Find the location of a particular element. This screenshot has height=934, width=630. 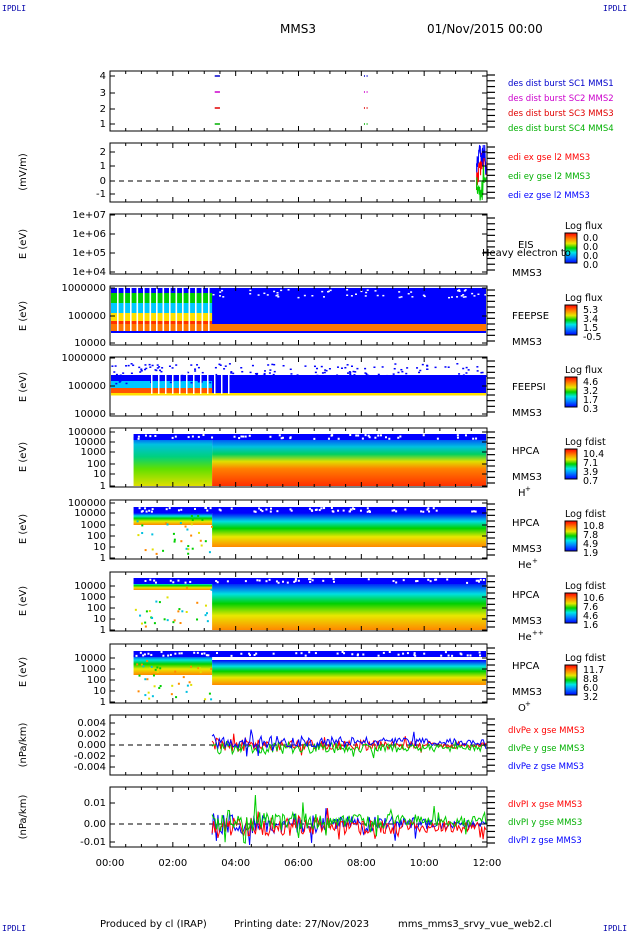

spacecraft-name: MMS3 is located at coordinates (527, 692).